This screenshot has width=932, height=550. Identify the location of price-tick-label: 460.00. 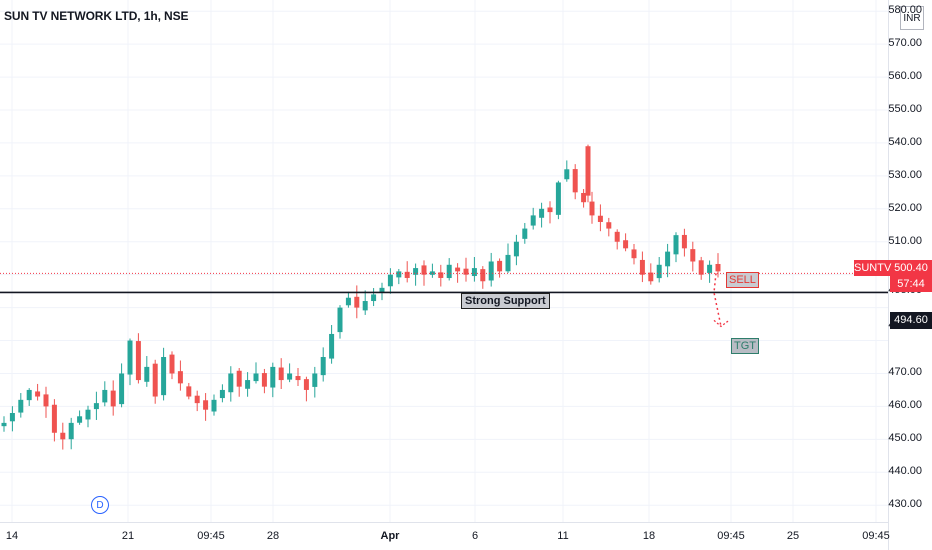
(905, 405).